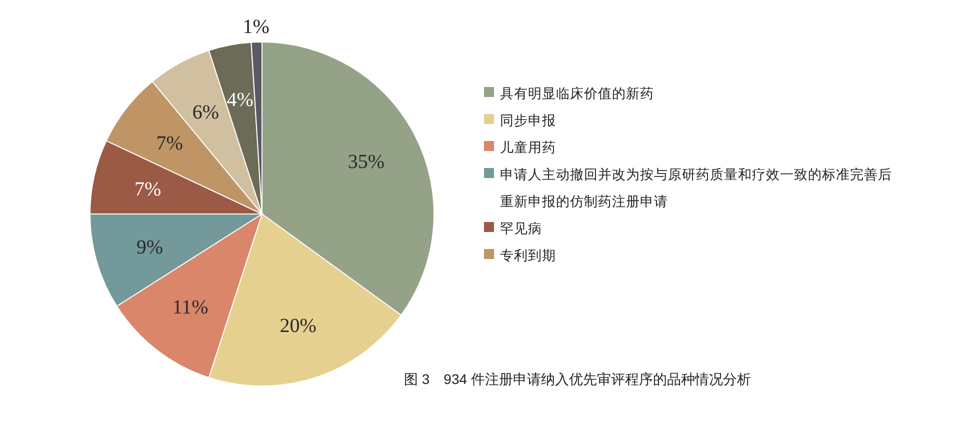 The height and width of the screenshot is (429, 953). I want to click on legend-label: 专利到期, so click(528, 255).